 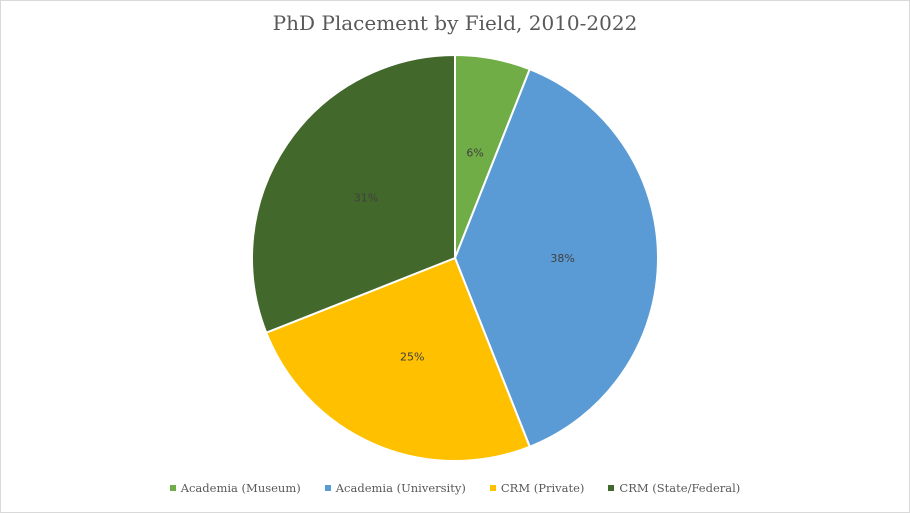 I want to click on legend-label: Academia (Museum), so click(x=240, y=488).